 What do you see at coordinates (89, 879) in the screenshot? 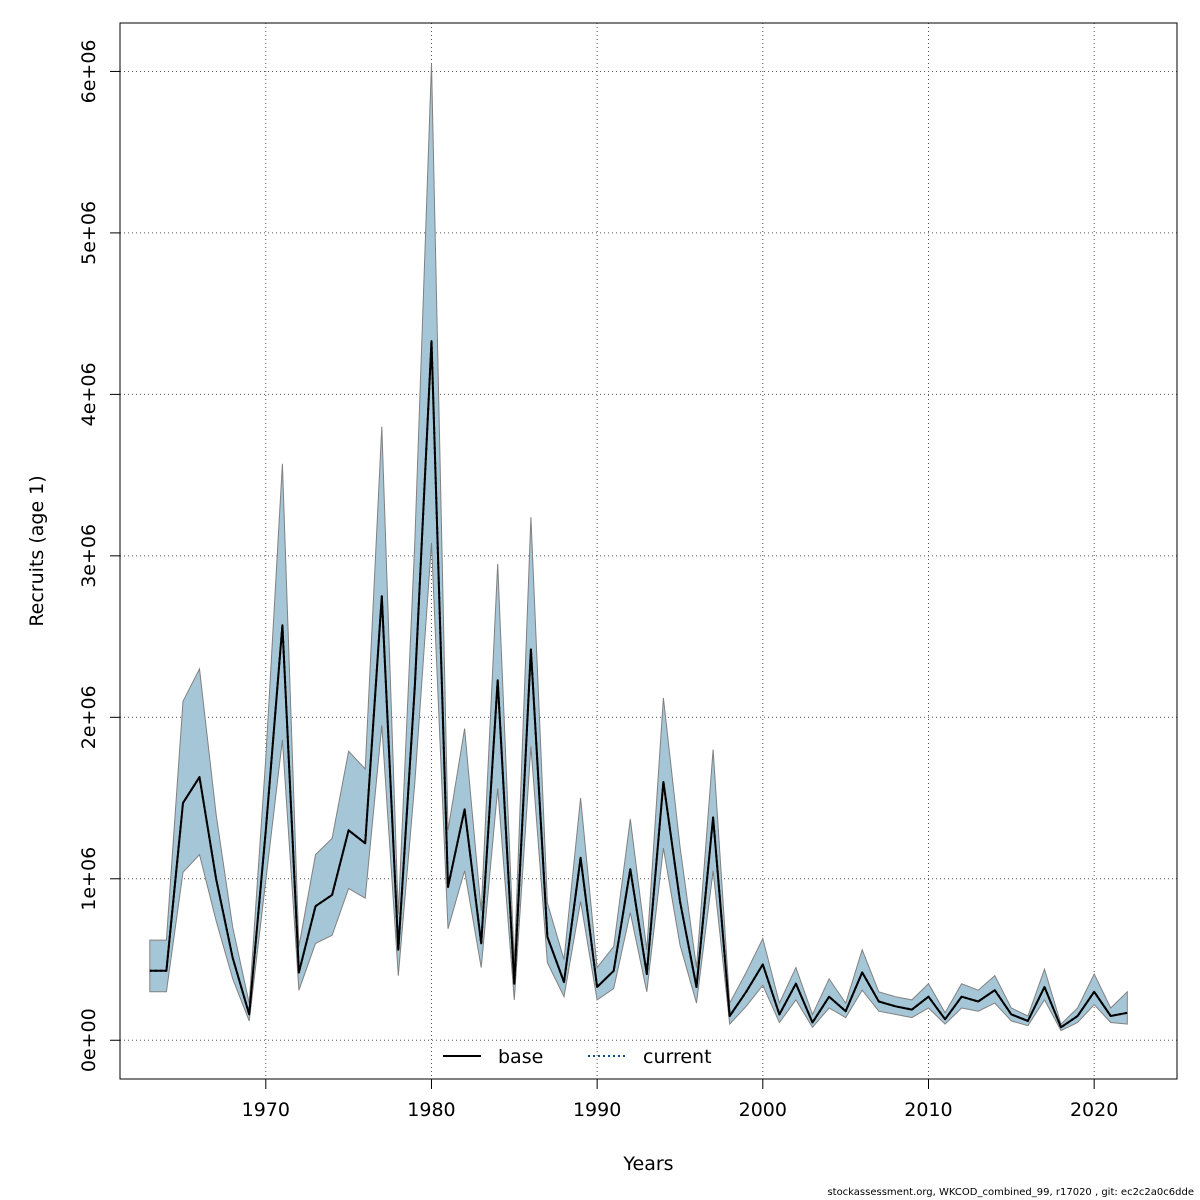
I see `y-tick-label: 1e+06` at bounding box center [89, 879].